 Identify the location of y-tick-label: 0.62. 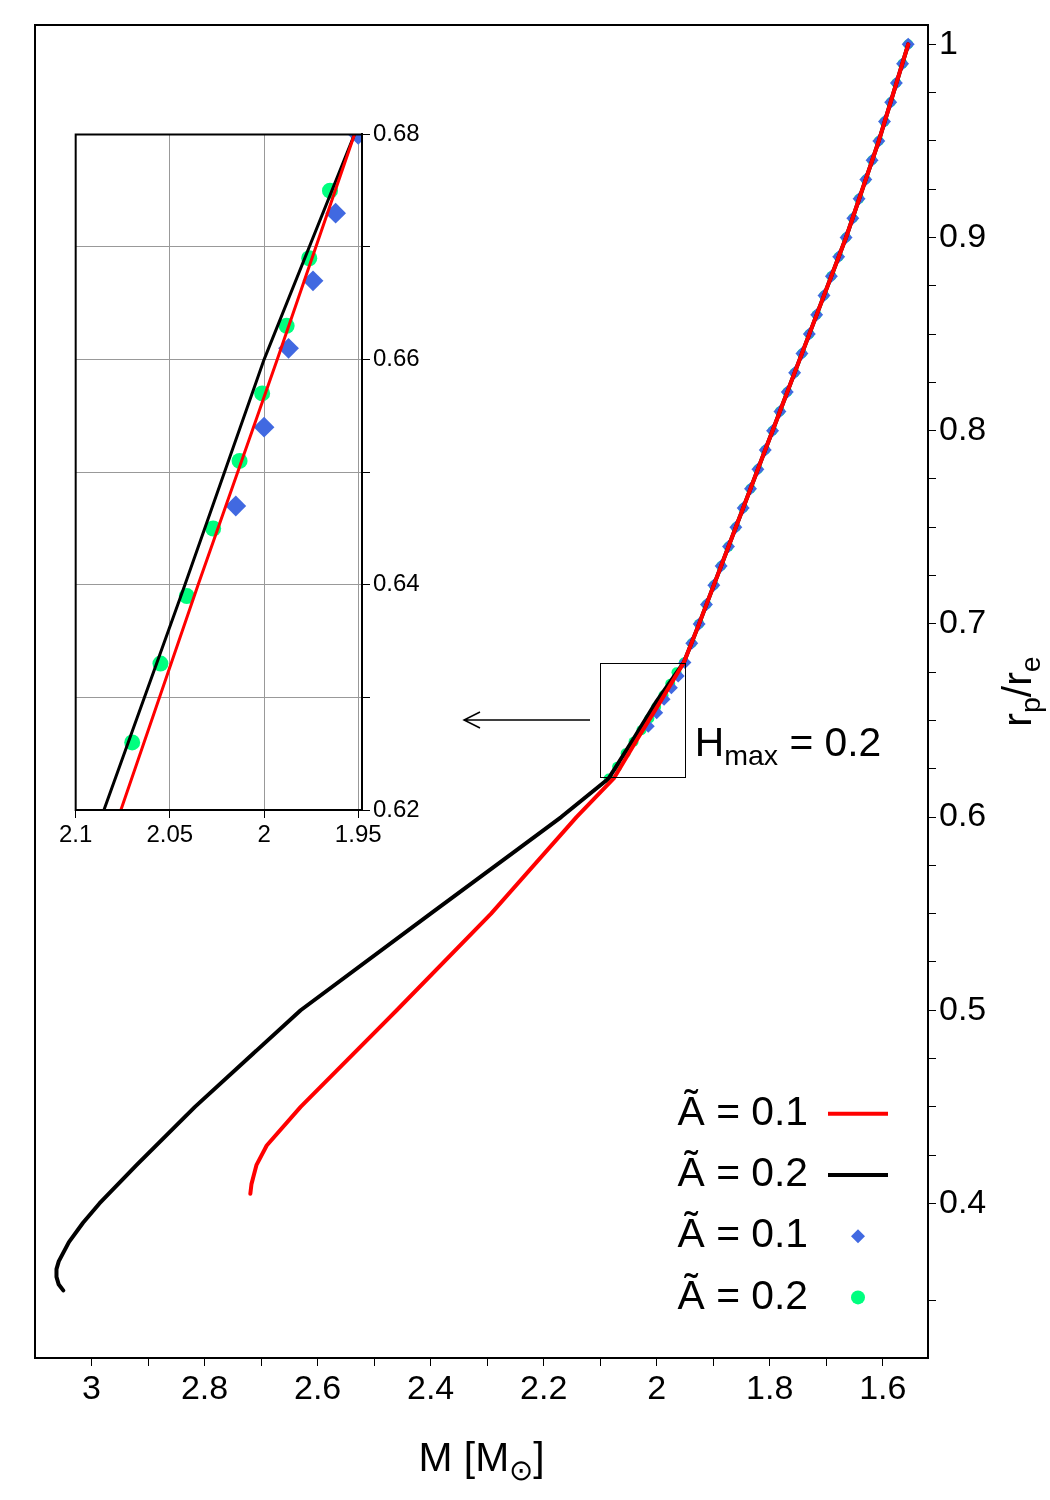
(396, 808).